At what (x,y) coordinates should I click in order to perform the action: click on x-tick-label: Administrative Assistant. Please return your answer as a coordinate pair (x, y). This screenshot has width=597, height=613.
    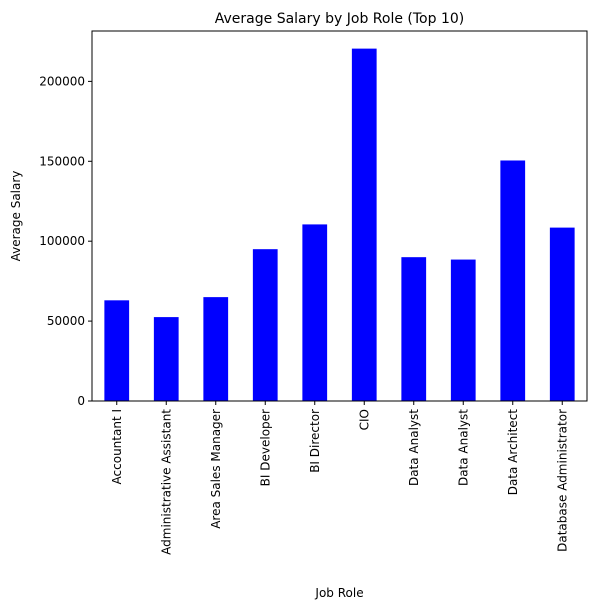
    Looking at the image, I should click on (166, 482).